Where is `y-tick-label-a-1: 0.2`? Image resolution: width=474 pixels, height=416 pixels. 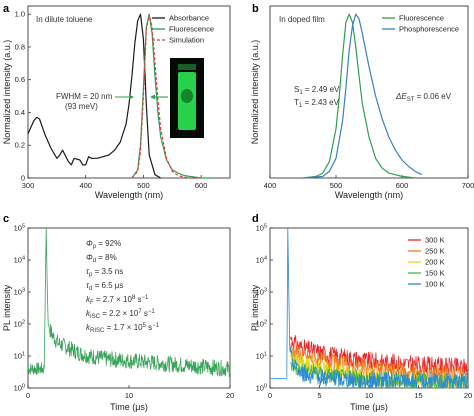
y-tick-label-a-1: 0.2 is located at coordinates (20, 145).